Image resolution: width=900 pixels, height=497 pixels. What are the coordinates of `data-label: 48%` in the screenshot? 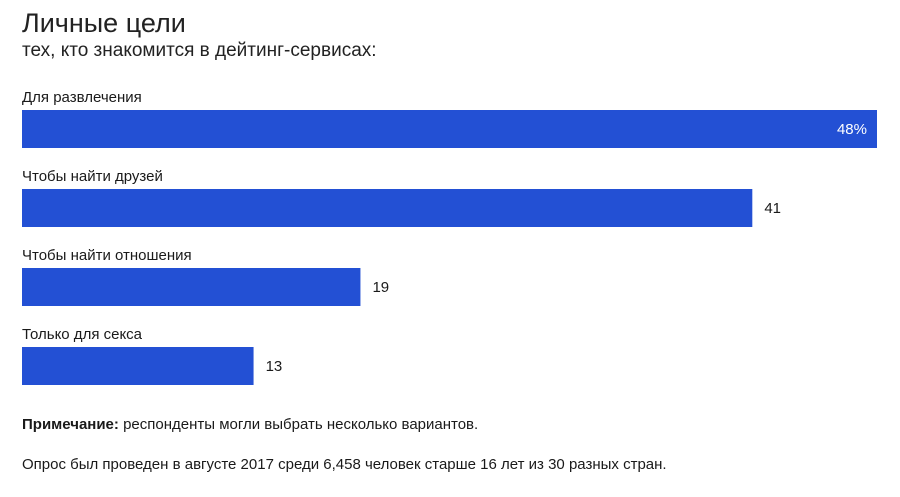 It's located at (852, 129).